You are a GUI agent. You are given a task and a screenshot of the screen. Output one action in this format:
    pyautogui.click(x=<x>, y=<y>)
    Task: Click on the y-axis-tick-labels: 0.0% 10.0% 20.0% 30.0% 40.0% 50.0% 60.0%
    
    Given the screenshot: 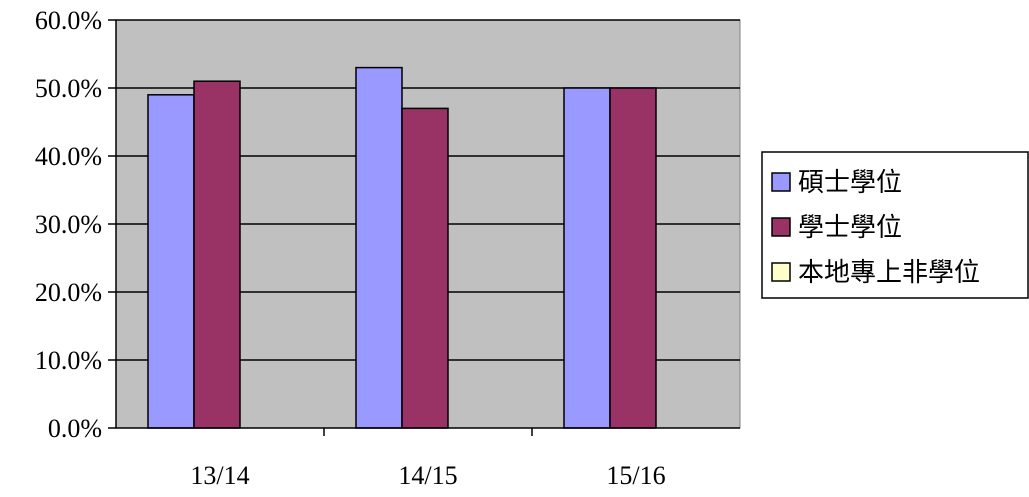 What is the action you would take?
    pyautogui.click(x=68, y=224)
    